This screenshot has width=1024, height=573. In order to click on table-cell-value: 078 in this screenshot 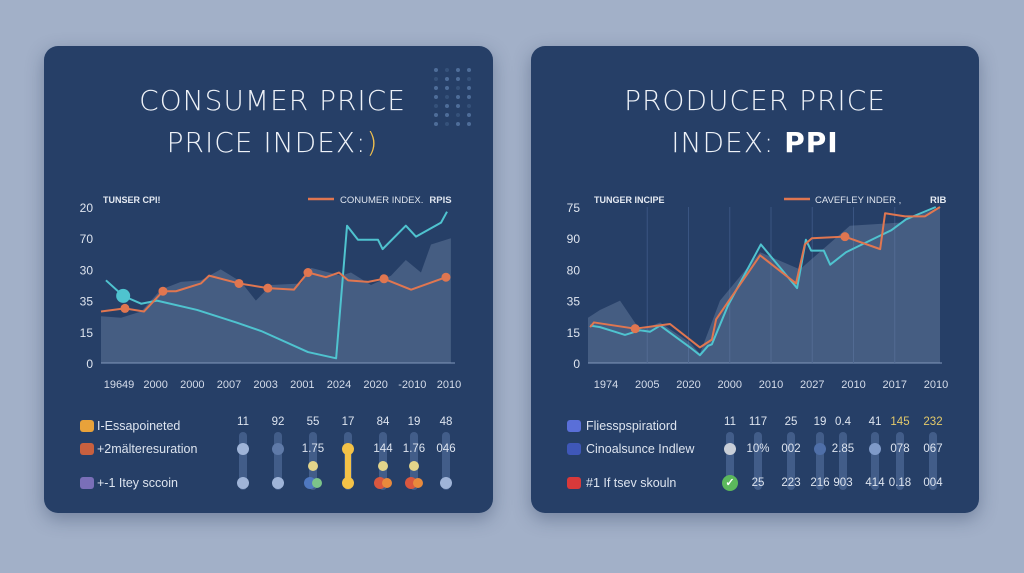, I will do `click(900, 449)`.